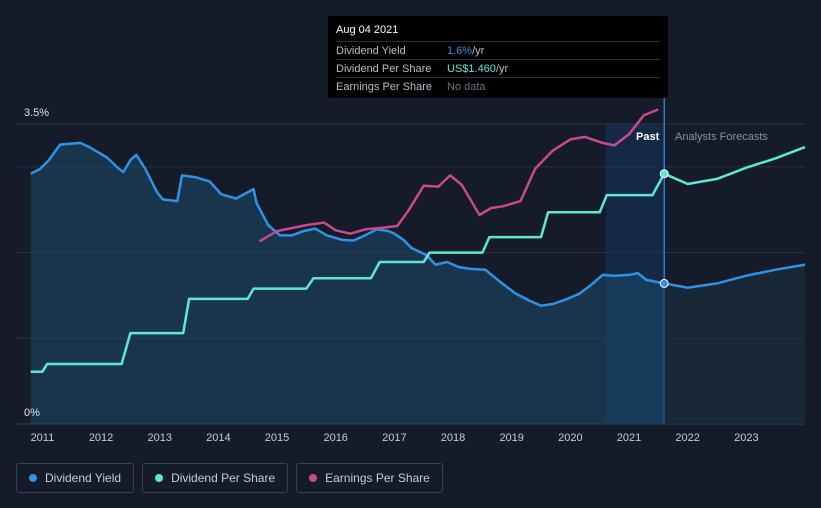 The image size is (821, 508). What do you see at coordinates (384, 68) in the screenshot?
I see `tooltip-label: Dividend Per Share` at bounding box center [384, 68].